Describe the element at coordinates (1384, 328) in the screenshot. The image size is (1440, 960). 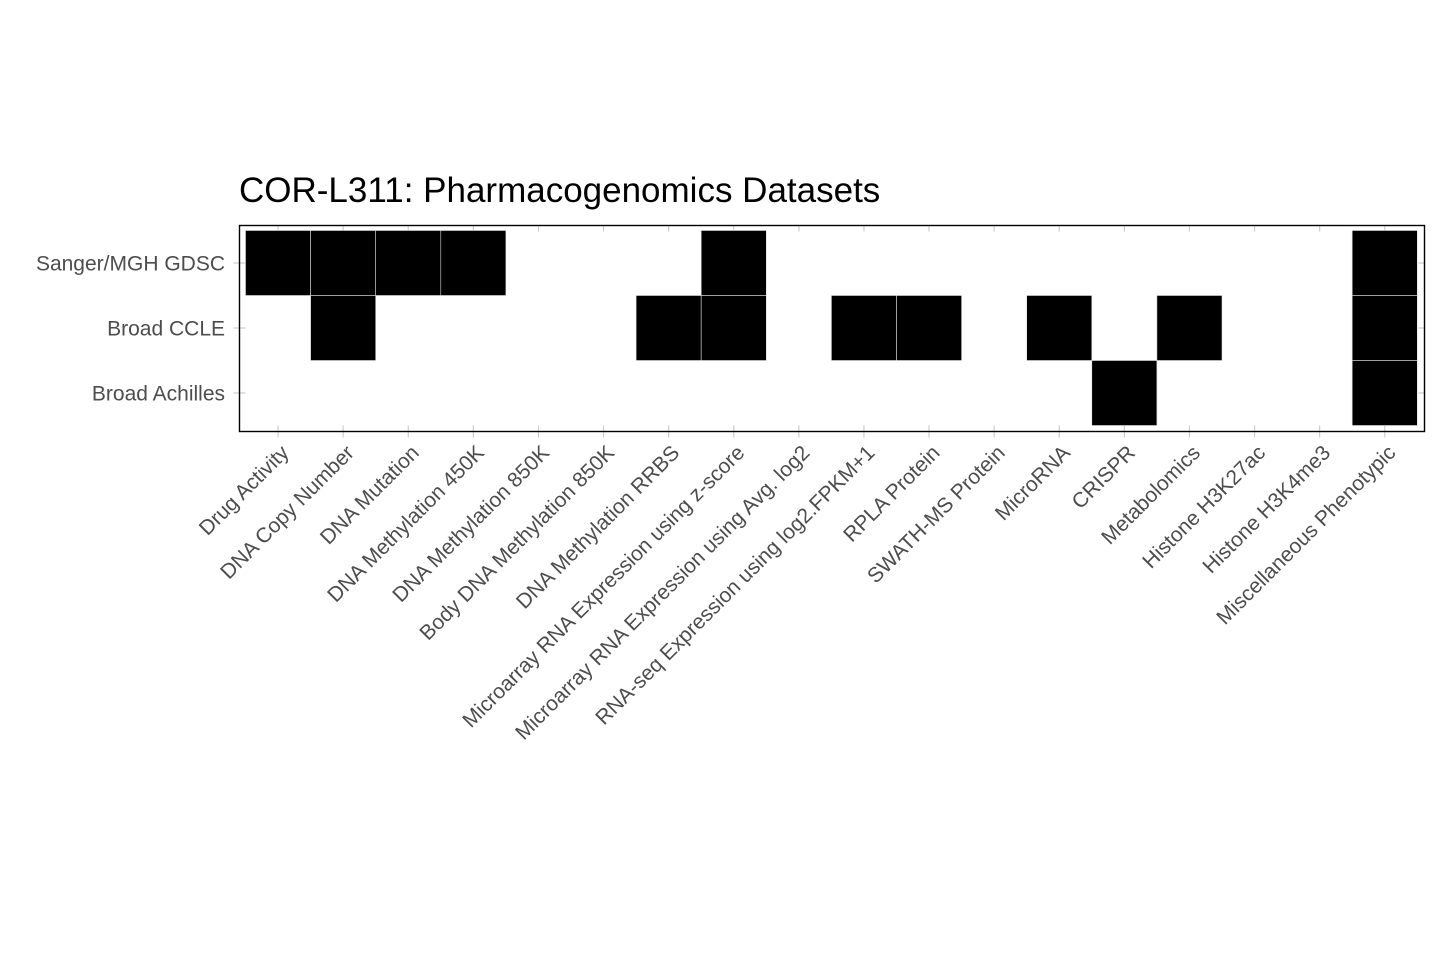
I see `heatmap-cell-r1-c17` at that location.